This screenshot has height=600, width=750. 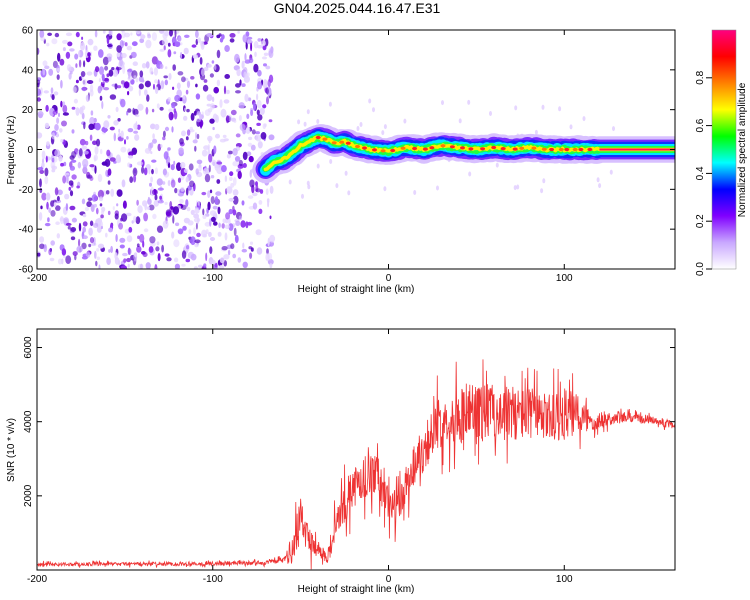 I want to click on y-tick-label: 40, so click(x=28, y=70).